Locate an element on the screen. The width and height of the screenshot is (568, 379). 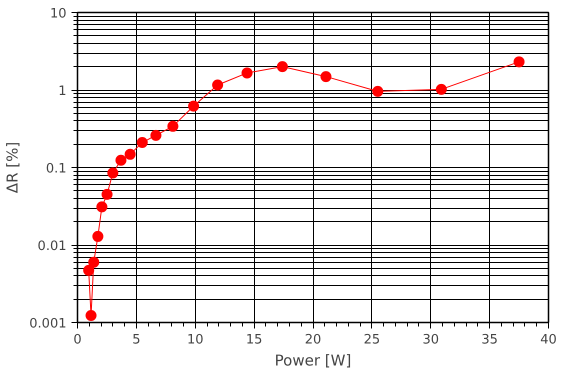
x-tick-label: 30 is located at coordinates (431, 340).